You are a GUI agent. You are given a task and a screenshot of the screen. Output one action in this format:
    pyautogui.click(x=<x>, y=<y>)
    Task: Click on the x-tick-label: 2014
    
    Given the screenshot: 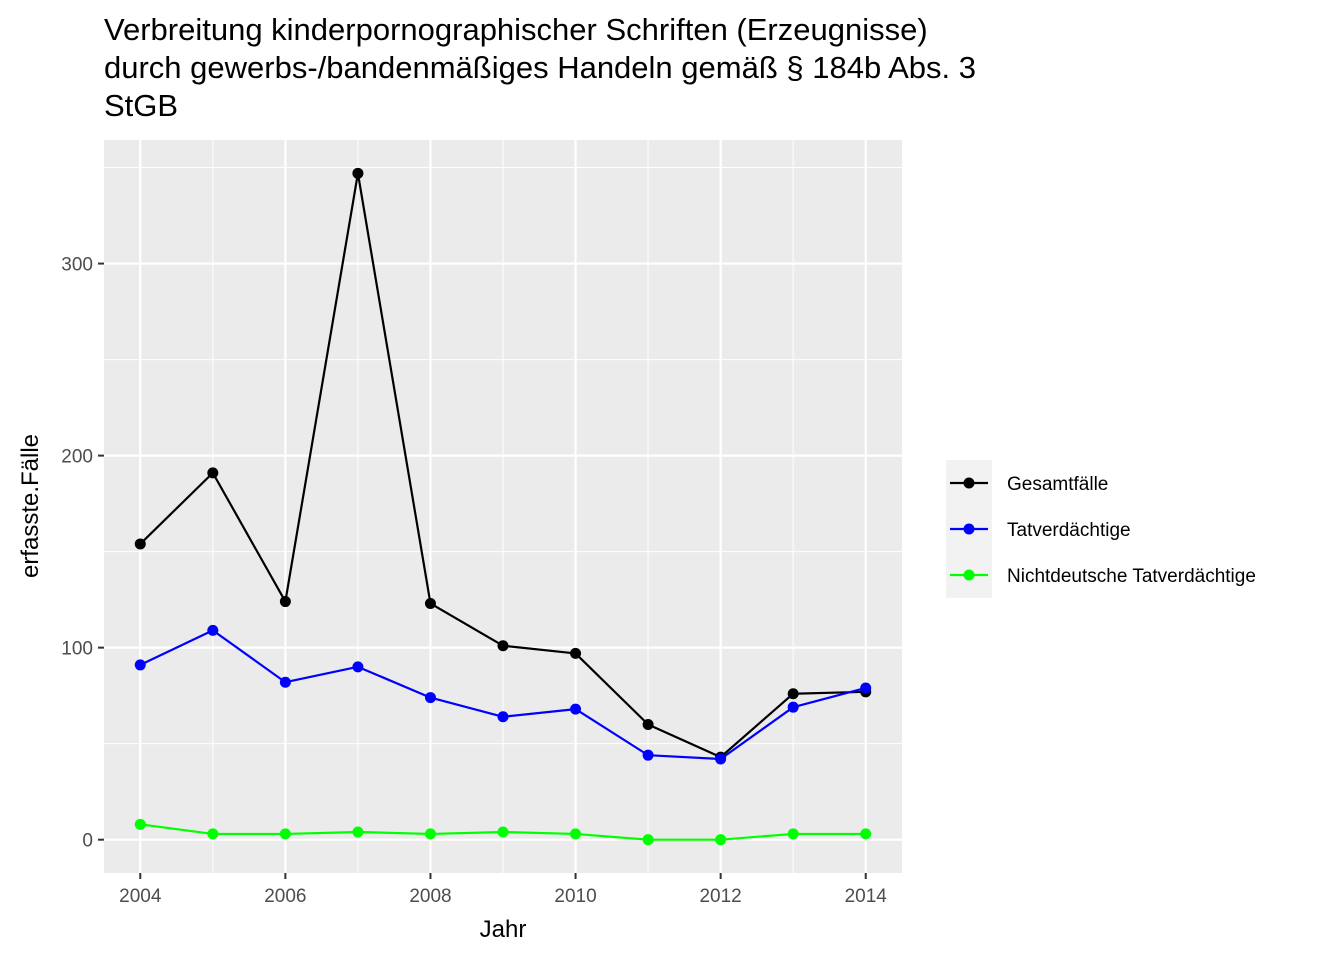 What is the action you would take?
    pyautogui.click(x=866, y=896)
    